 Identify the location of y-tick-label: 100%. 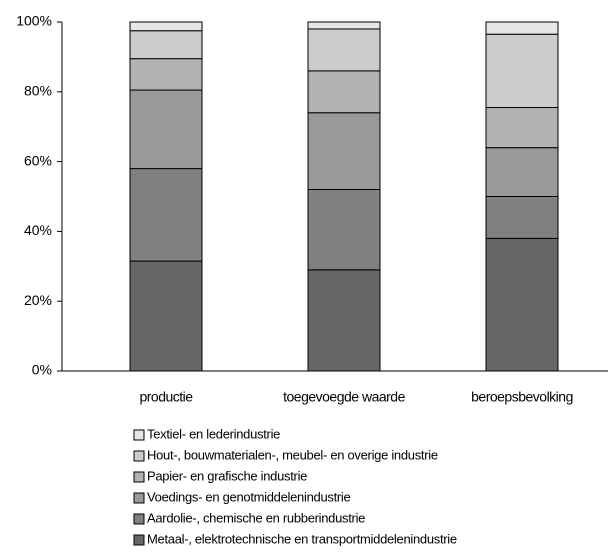
(34, 21).